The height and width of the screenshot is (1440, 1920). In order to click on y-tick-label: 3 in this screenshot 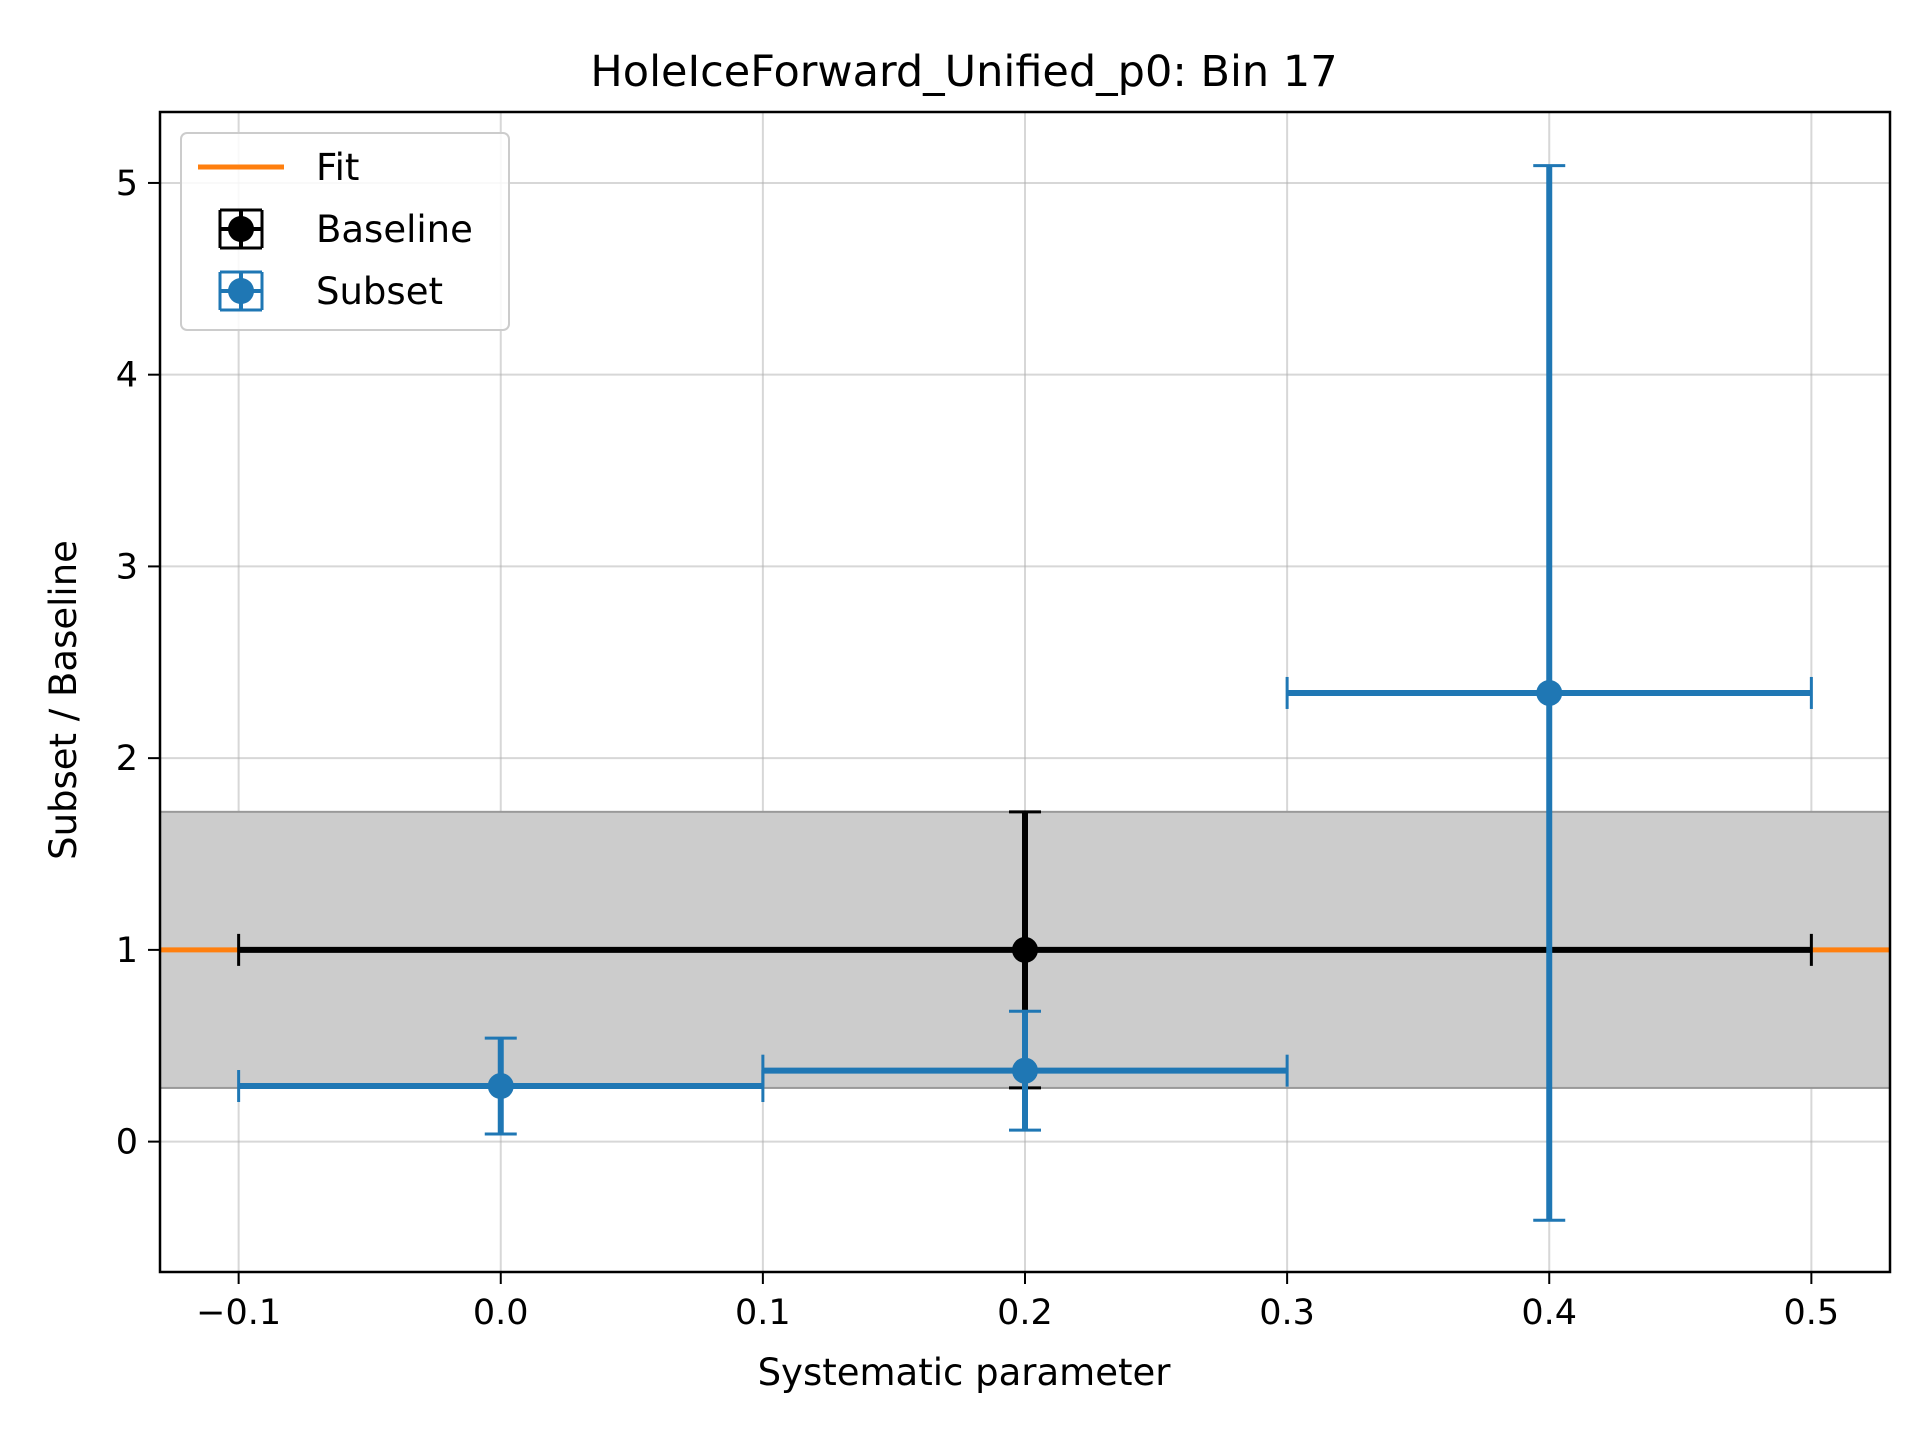, I will do `click(127, 567)`.